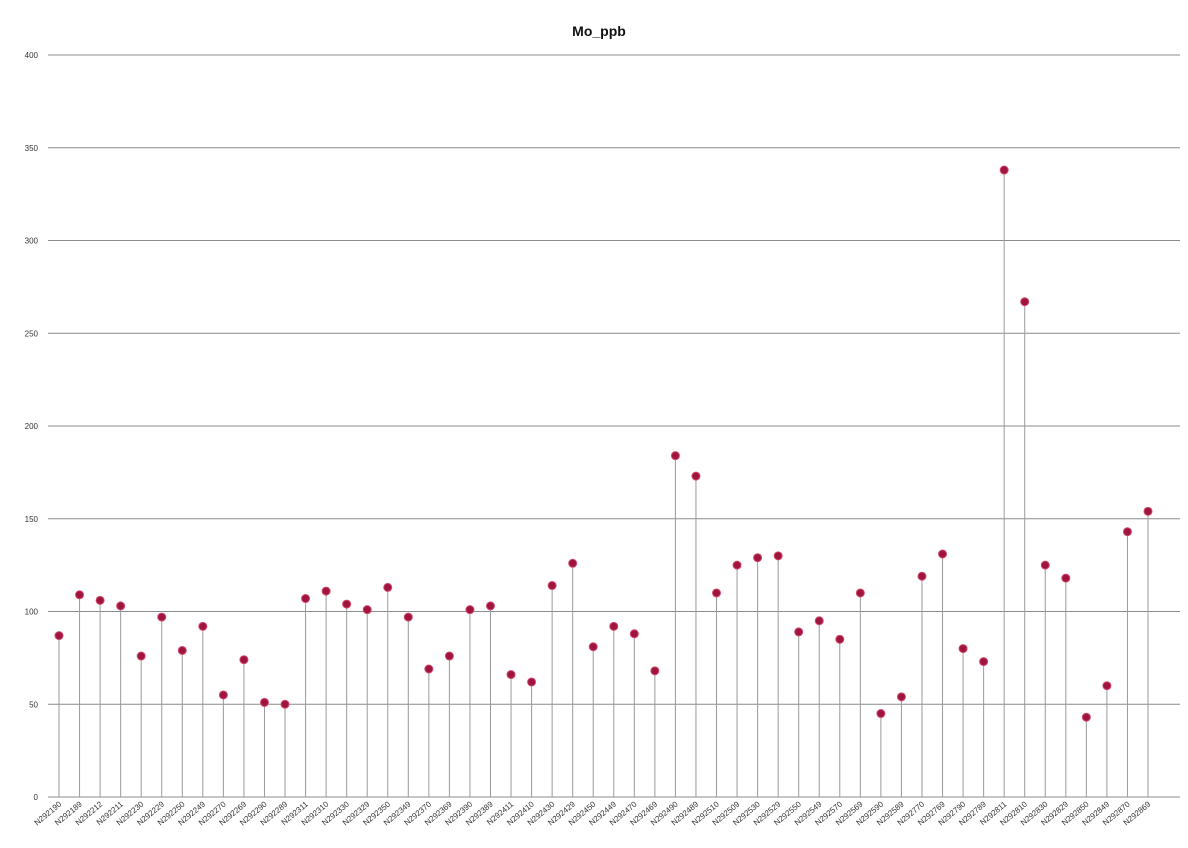 Image resolution: width=1188 pixels, height=848 pixels. I want to click on y-tick-label: 200, so click(32, 426).